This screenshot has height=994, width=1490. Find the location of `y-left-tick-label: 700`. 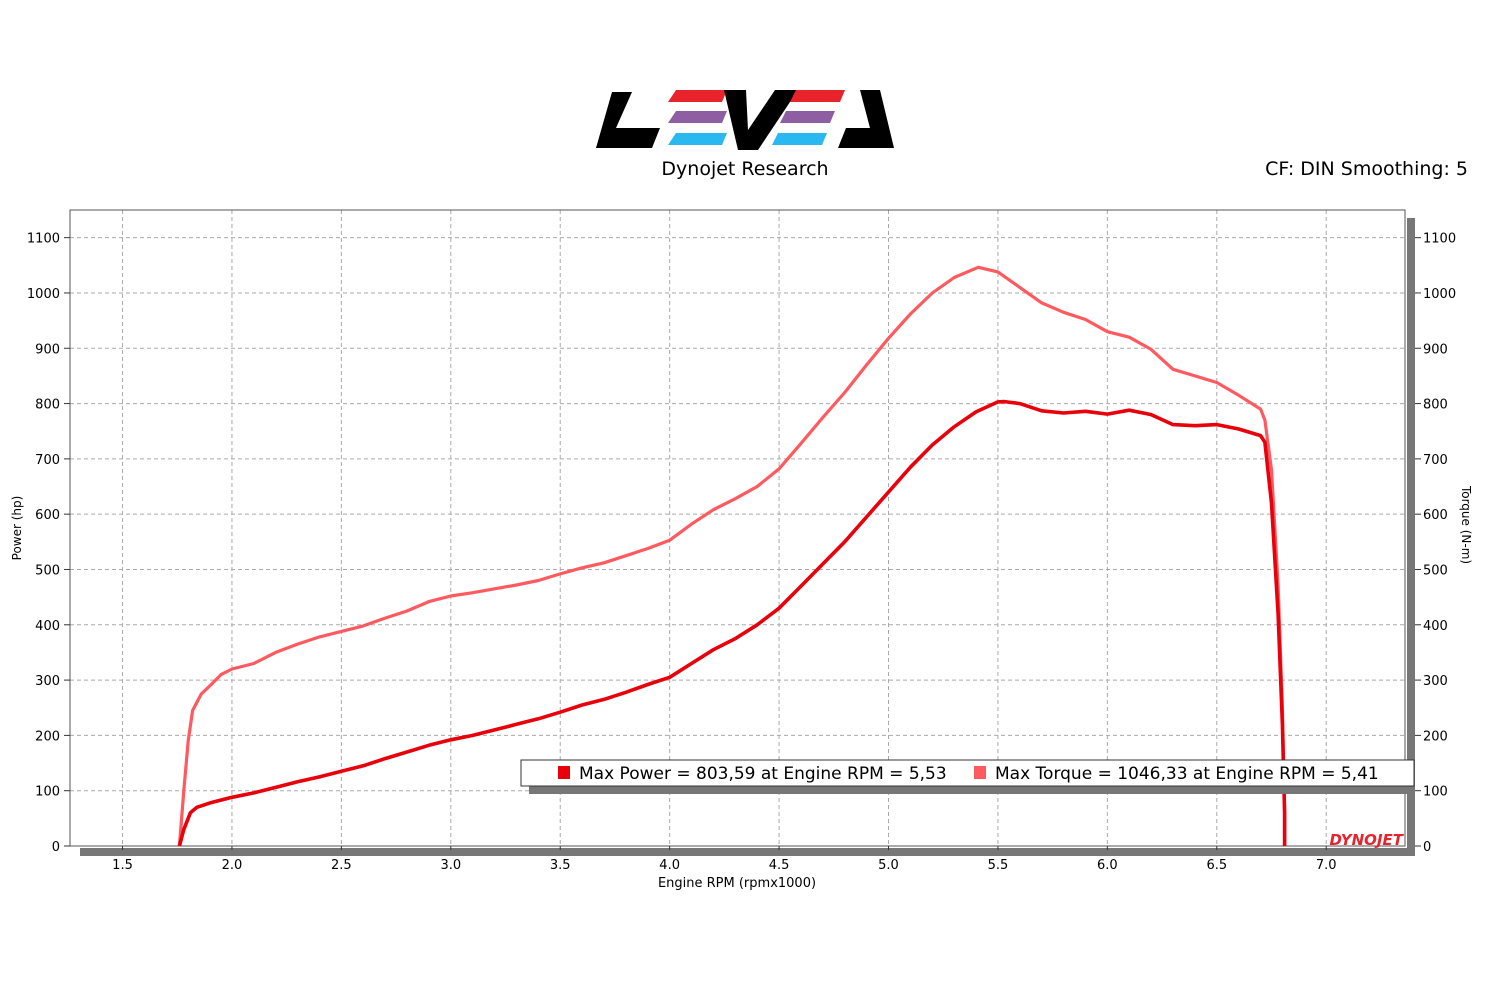

y-left-tick-label: 700 is located at coordinates (47, 460).